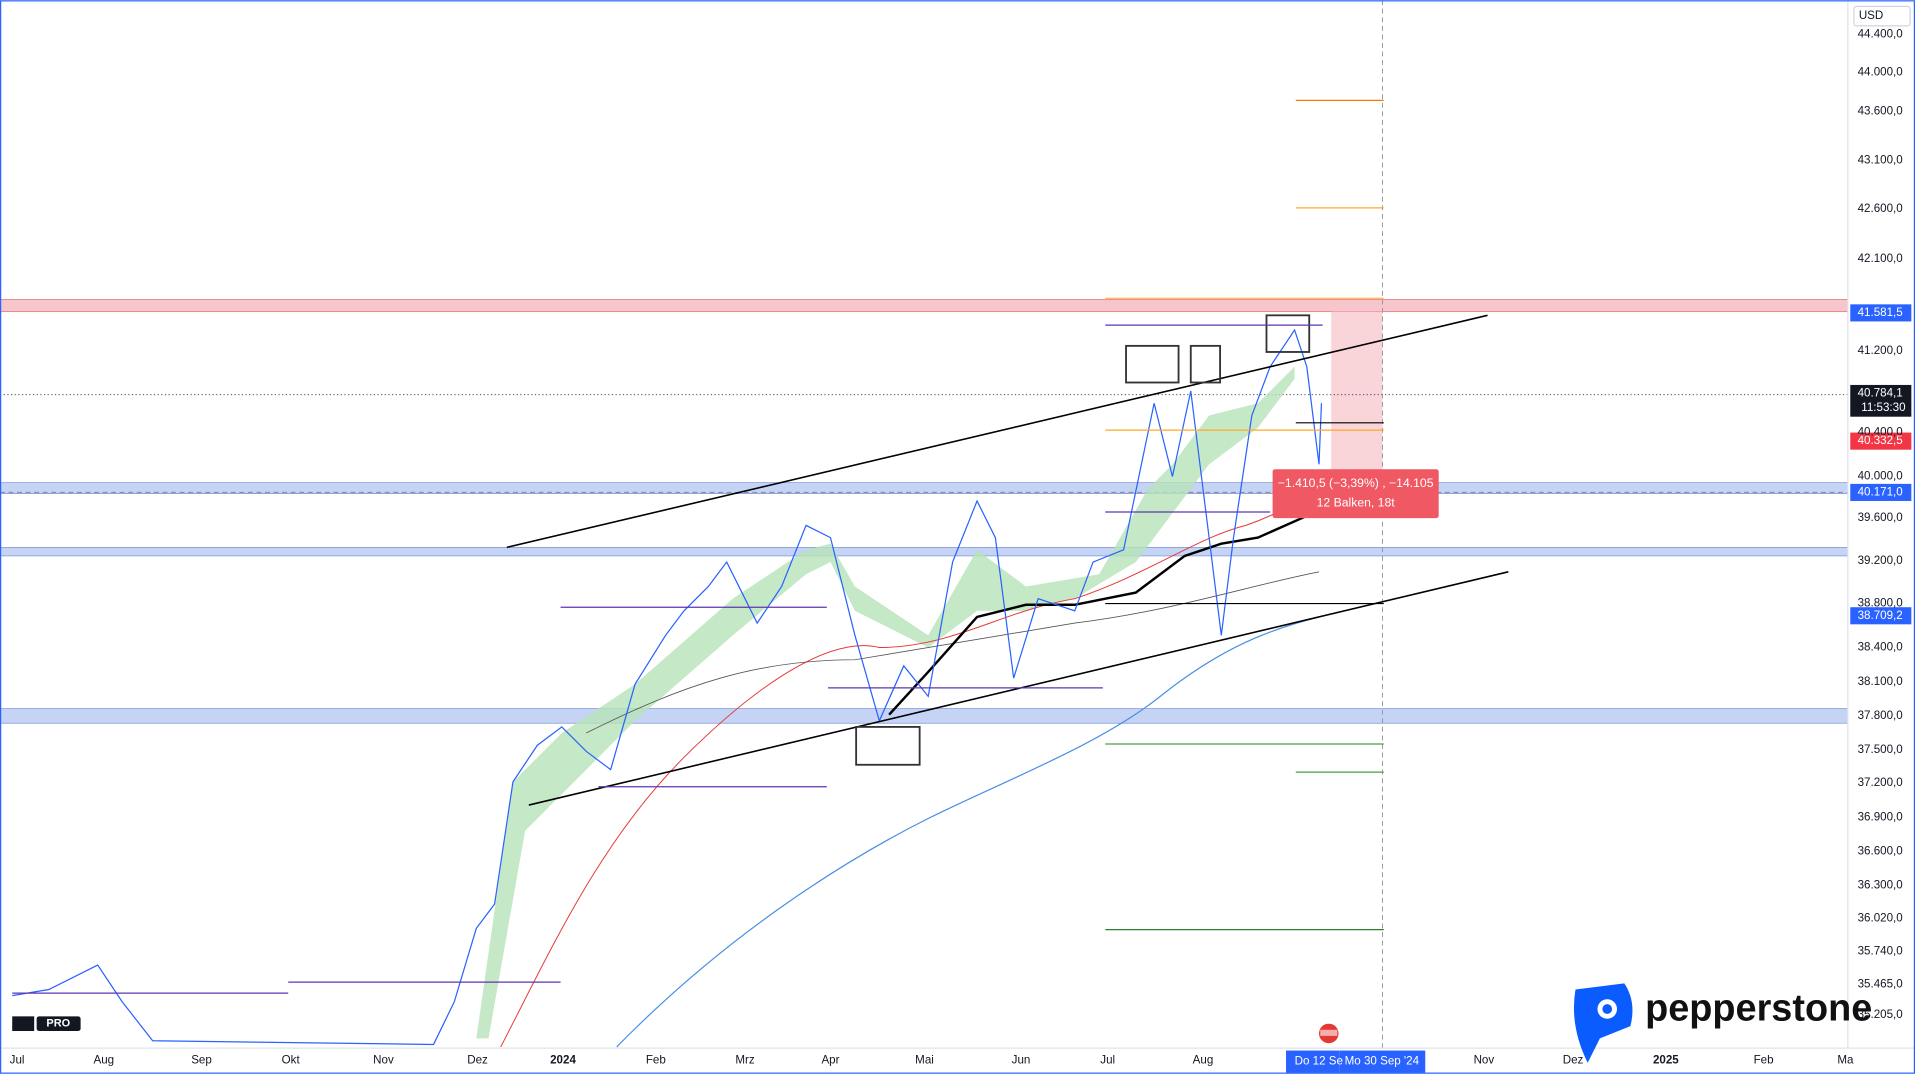 The image size is (1915, 1074). What do you see at coordinates (1357, 402) in the screenshot?
I see `measure-area` at bounding box center [1357, 402].